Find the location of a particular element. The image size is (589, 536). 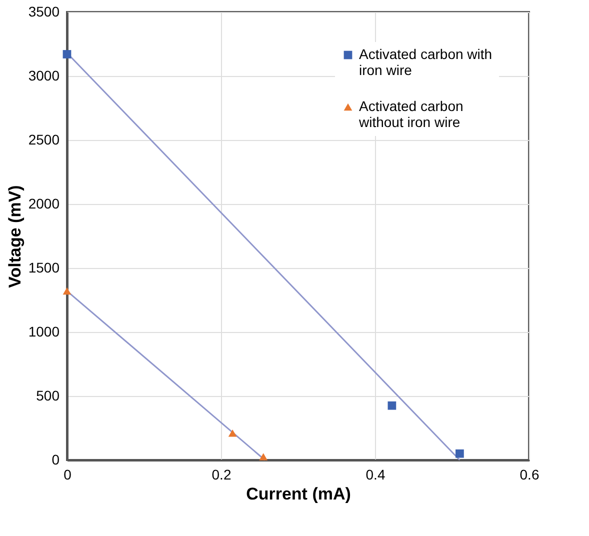

x-tick-label: 0.2 is located at coordinates (222, 474).